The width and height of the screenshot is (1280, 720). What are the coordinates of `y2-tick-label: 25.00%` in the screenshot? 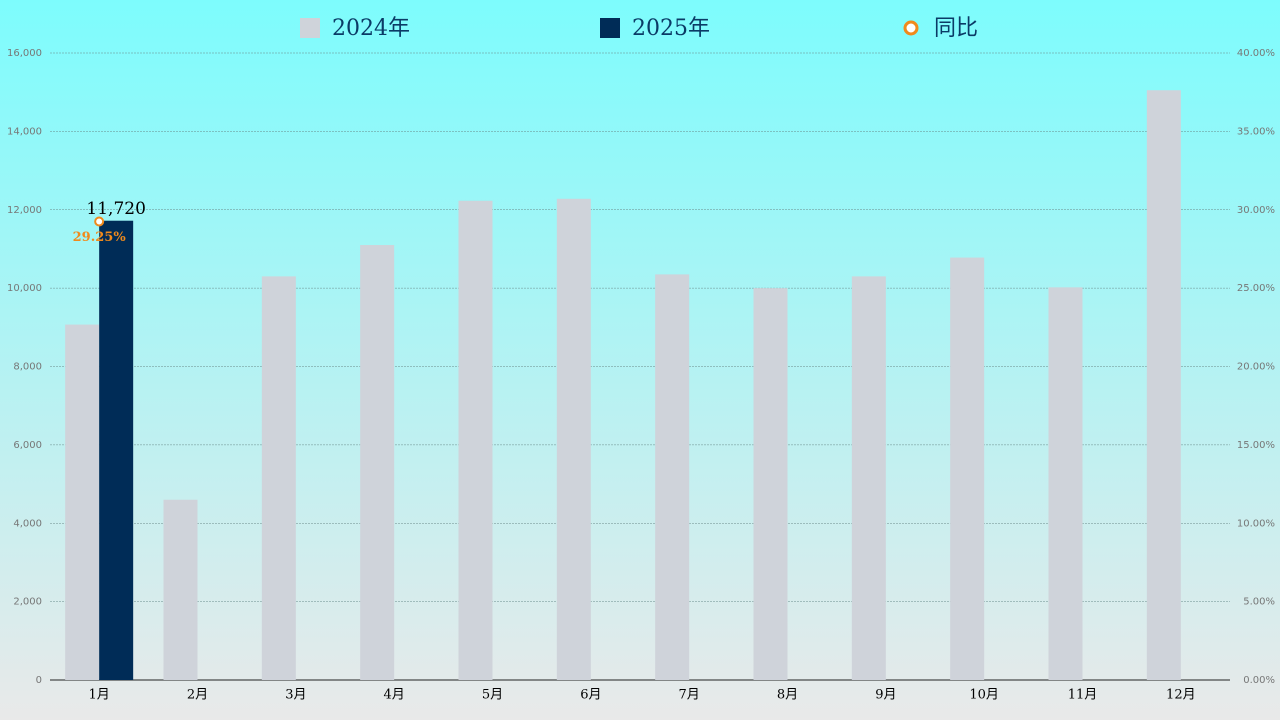 It's located at (1256, 288).